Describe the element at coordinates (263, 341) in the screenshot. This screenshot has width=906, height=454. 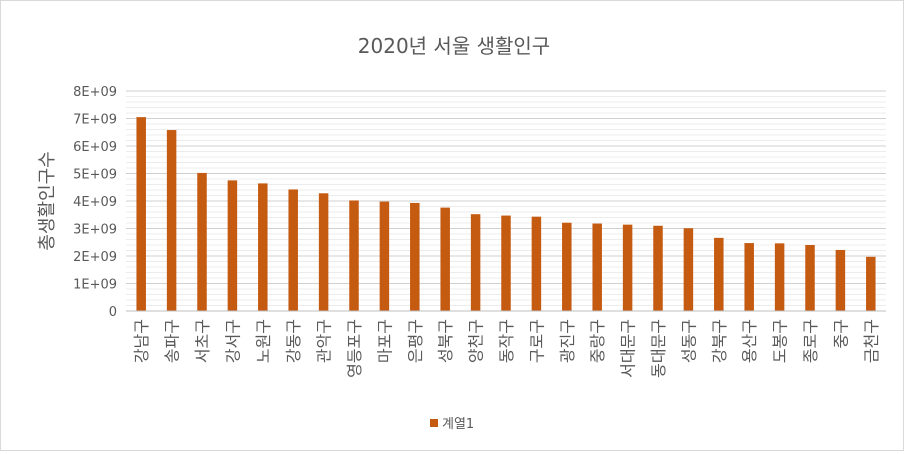
I see `x-tick-label: 노원구` at that location.